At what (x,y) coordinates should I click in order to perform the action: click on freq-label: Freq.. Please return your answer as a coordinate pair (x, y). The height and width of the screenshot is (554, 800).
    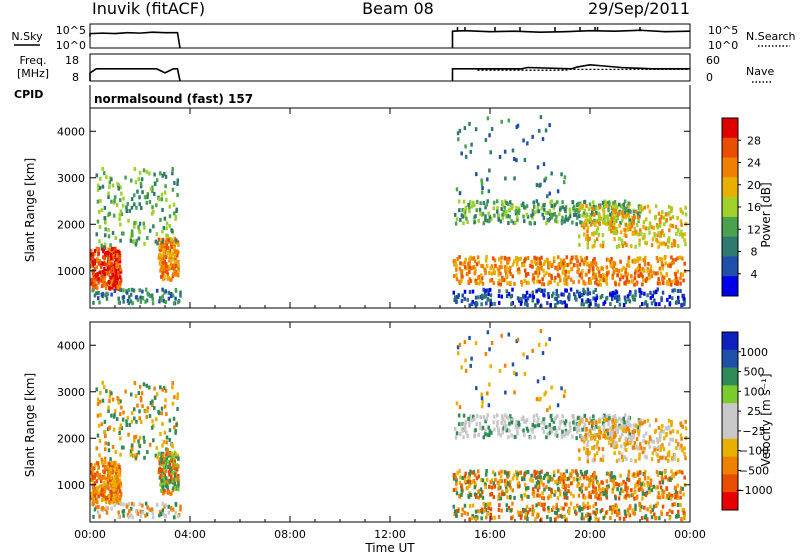
    Looking at the image, I should click on (32, 60).